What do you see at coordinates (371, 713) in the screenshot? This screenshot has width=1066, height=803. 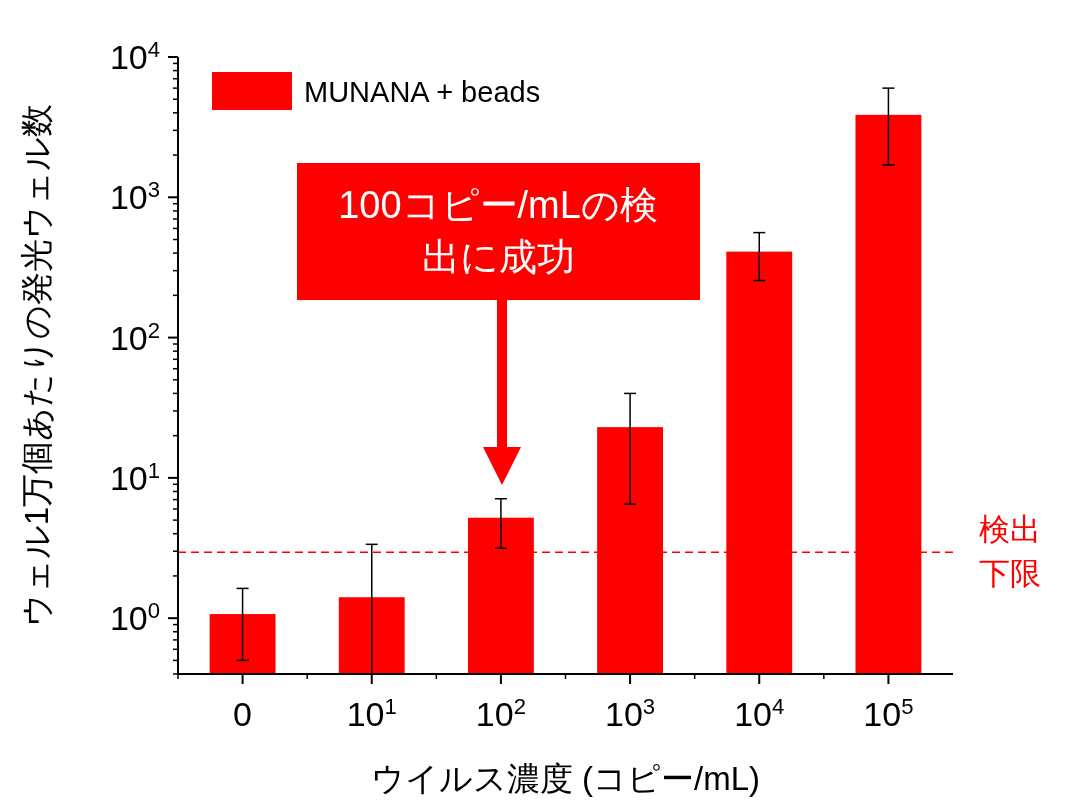 I see `x-tick-label: 10$^{1}$` at bounding box center [371, 713].